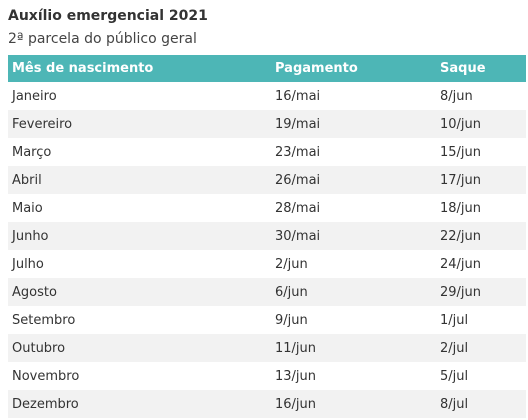  Describe the element at coordinates (461, 152) in the screenshot. I see `table-cell: 15/jun` at that location.